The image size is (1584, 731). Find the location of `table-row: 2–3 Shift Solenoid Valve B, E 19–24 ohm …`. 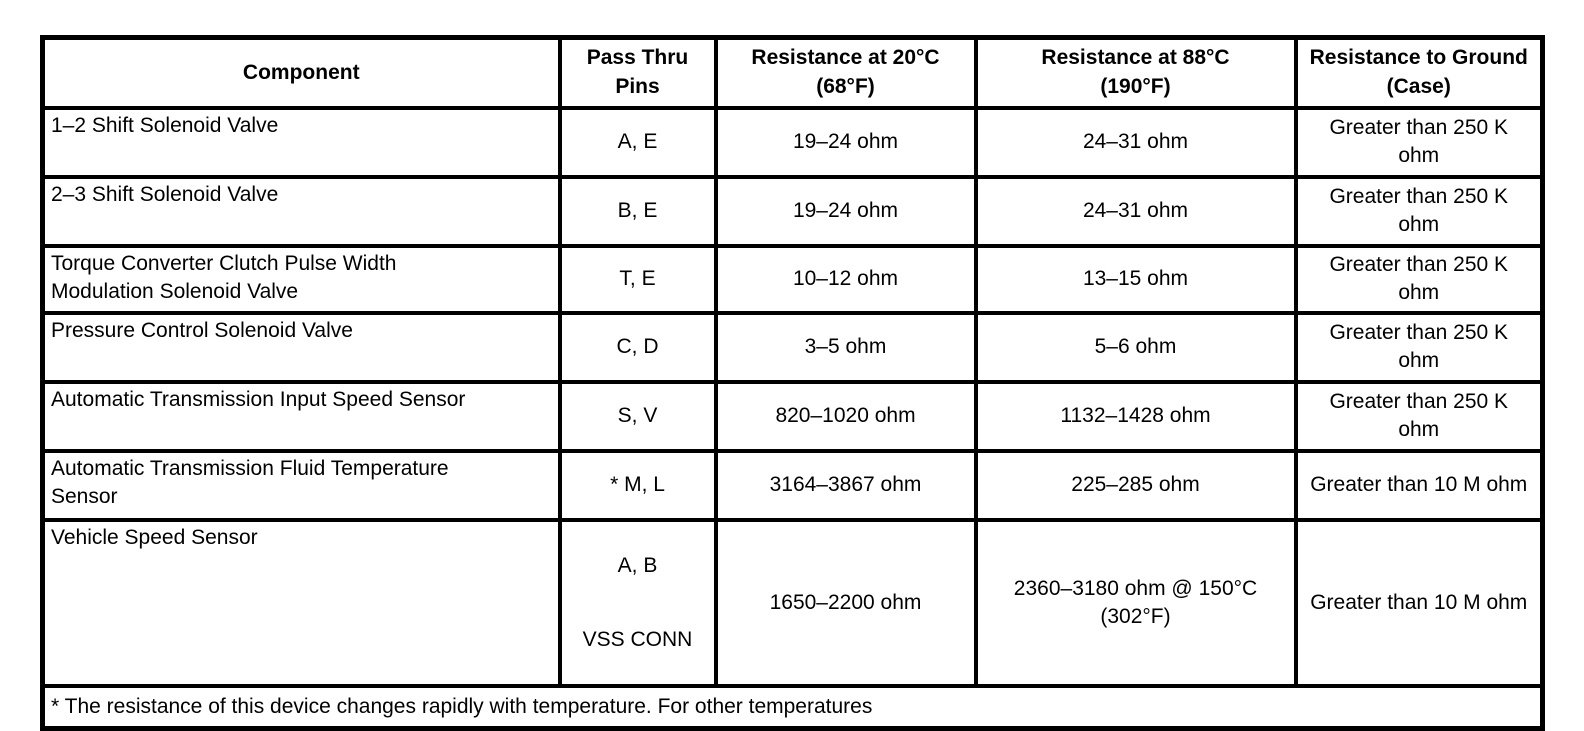

table-row: 2–3 Shift Solenoid Valve B, E 19–24 ohm … is located at coordinates (792, 211).